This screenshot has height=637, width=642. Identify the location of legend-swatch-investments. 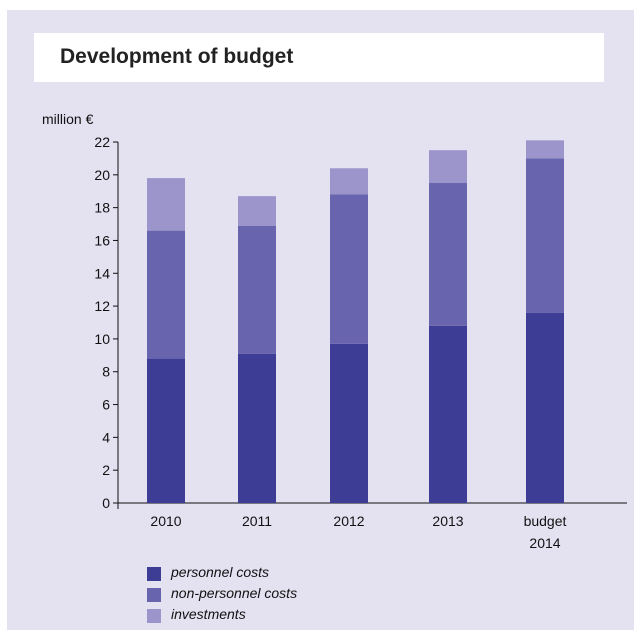
(154, 616).